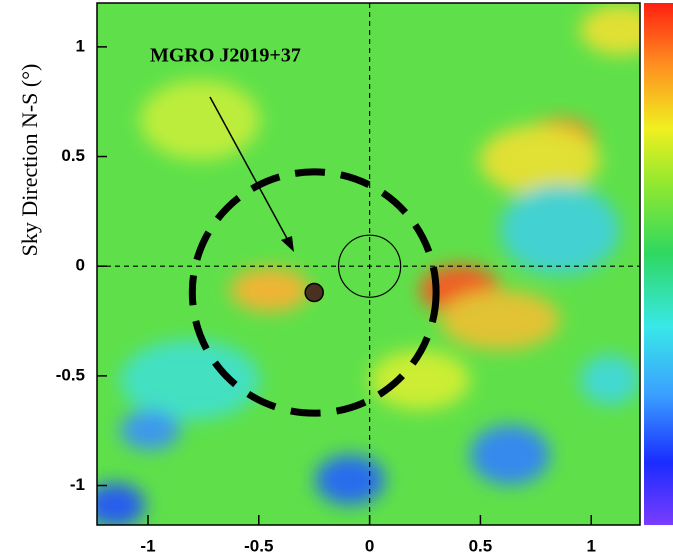 The image size is (673, 560). I want to click on y-axis-label: Sky Direction N-S (°), so click(29, 160).